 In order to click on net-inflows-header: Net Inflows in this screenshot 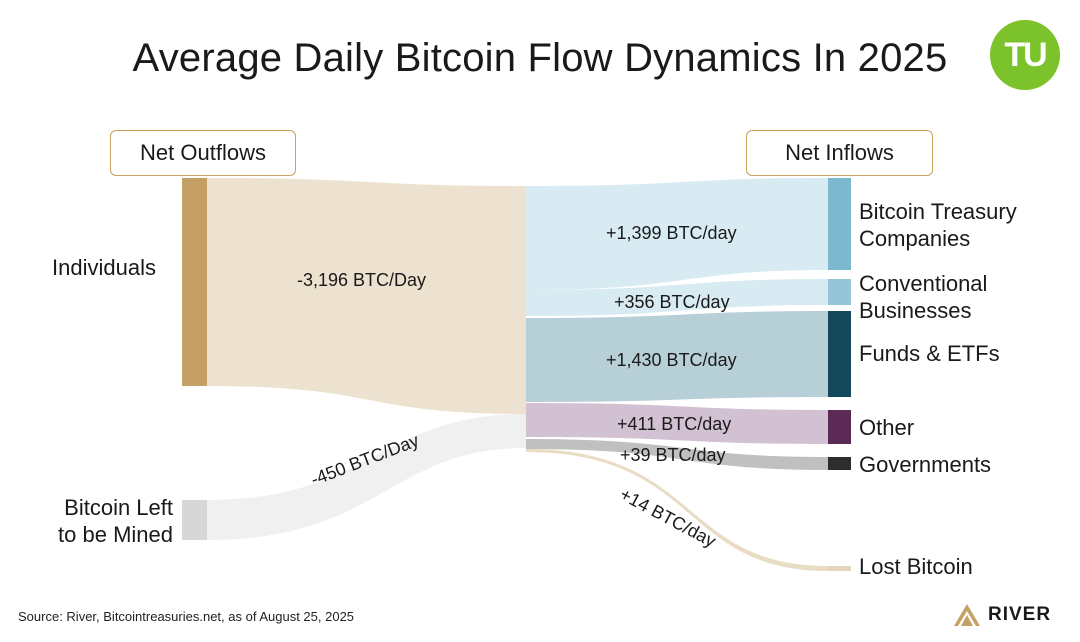, I will do `click(839, 153)`.